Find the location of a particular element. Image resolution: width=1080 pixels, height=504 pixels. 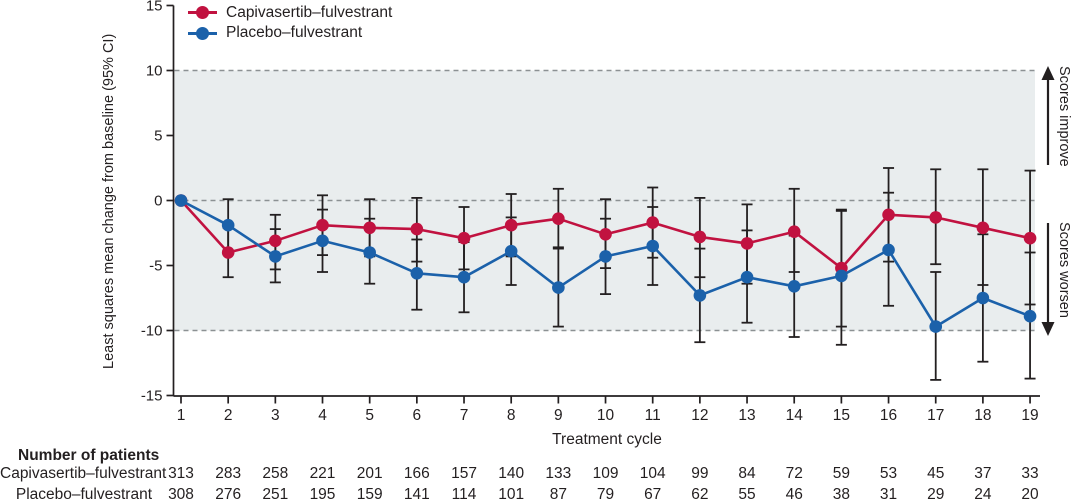

patient-count: 114 is located at coordinates (464, 494).